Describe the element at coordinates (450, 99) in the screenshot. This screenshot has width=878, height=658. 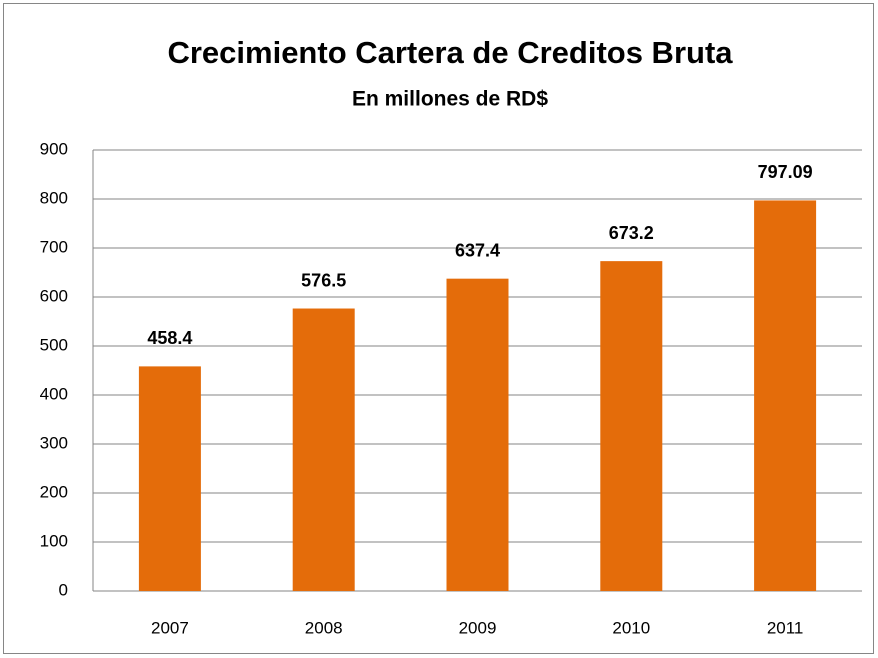
I see `chart-subtitle: En millones de RD$` at that location.